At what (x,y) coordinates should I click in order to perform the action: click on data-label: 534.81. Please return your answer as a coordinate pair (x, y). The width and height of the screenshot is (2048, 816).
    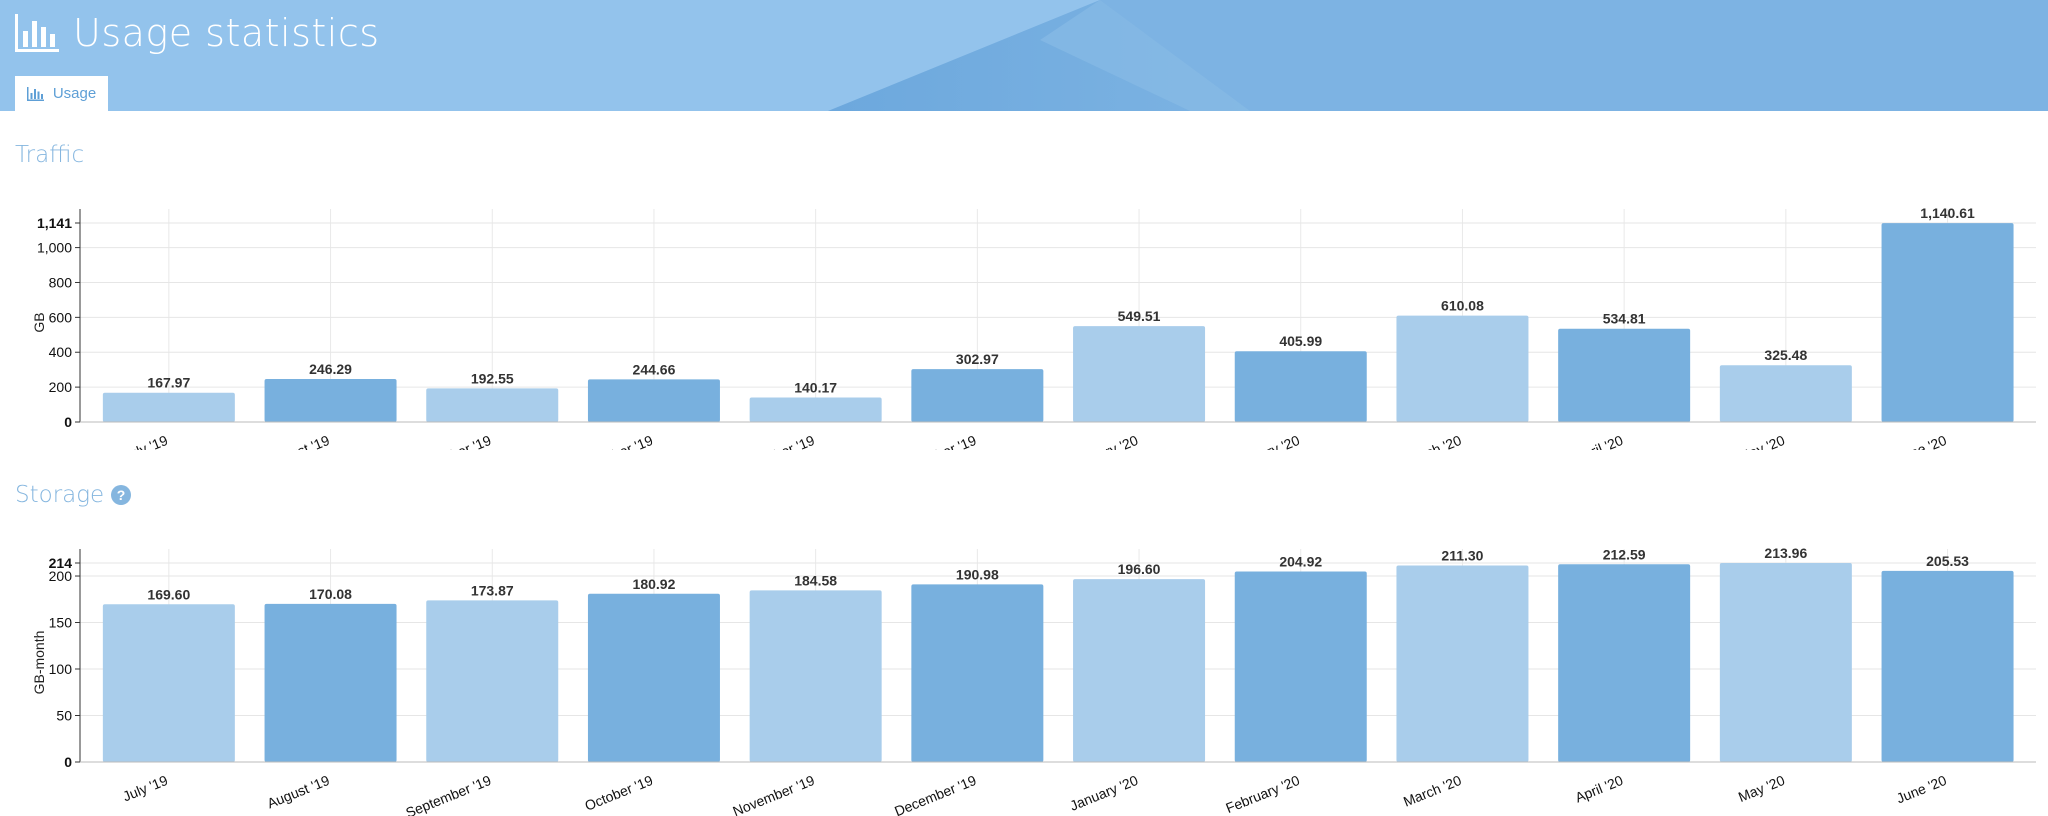
    Looking at the image, I should click on (1624, 319).